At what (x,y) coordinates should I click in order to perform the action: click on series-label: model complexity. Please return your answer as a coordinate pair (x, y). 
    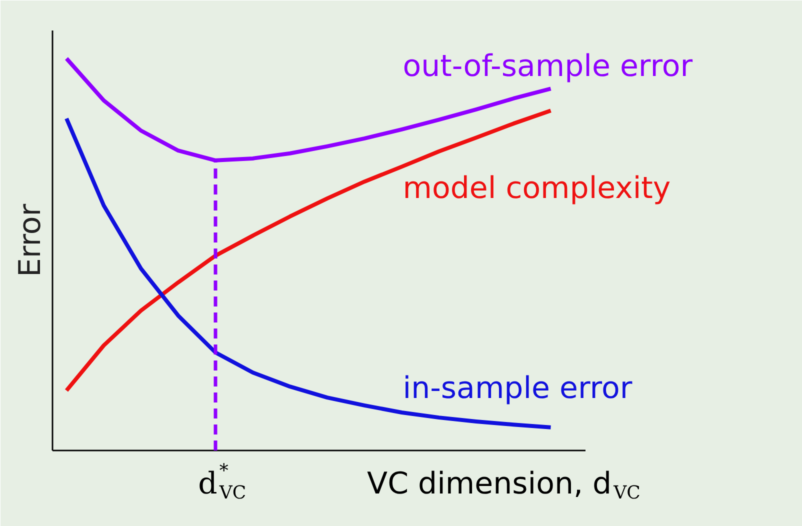
    Looking at the image, I should click on (536, 188).